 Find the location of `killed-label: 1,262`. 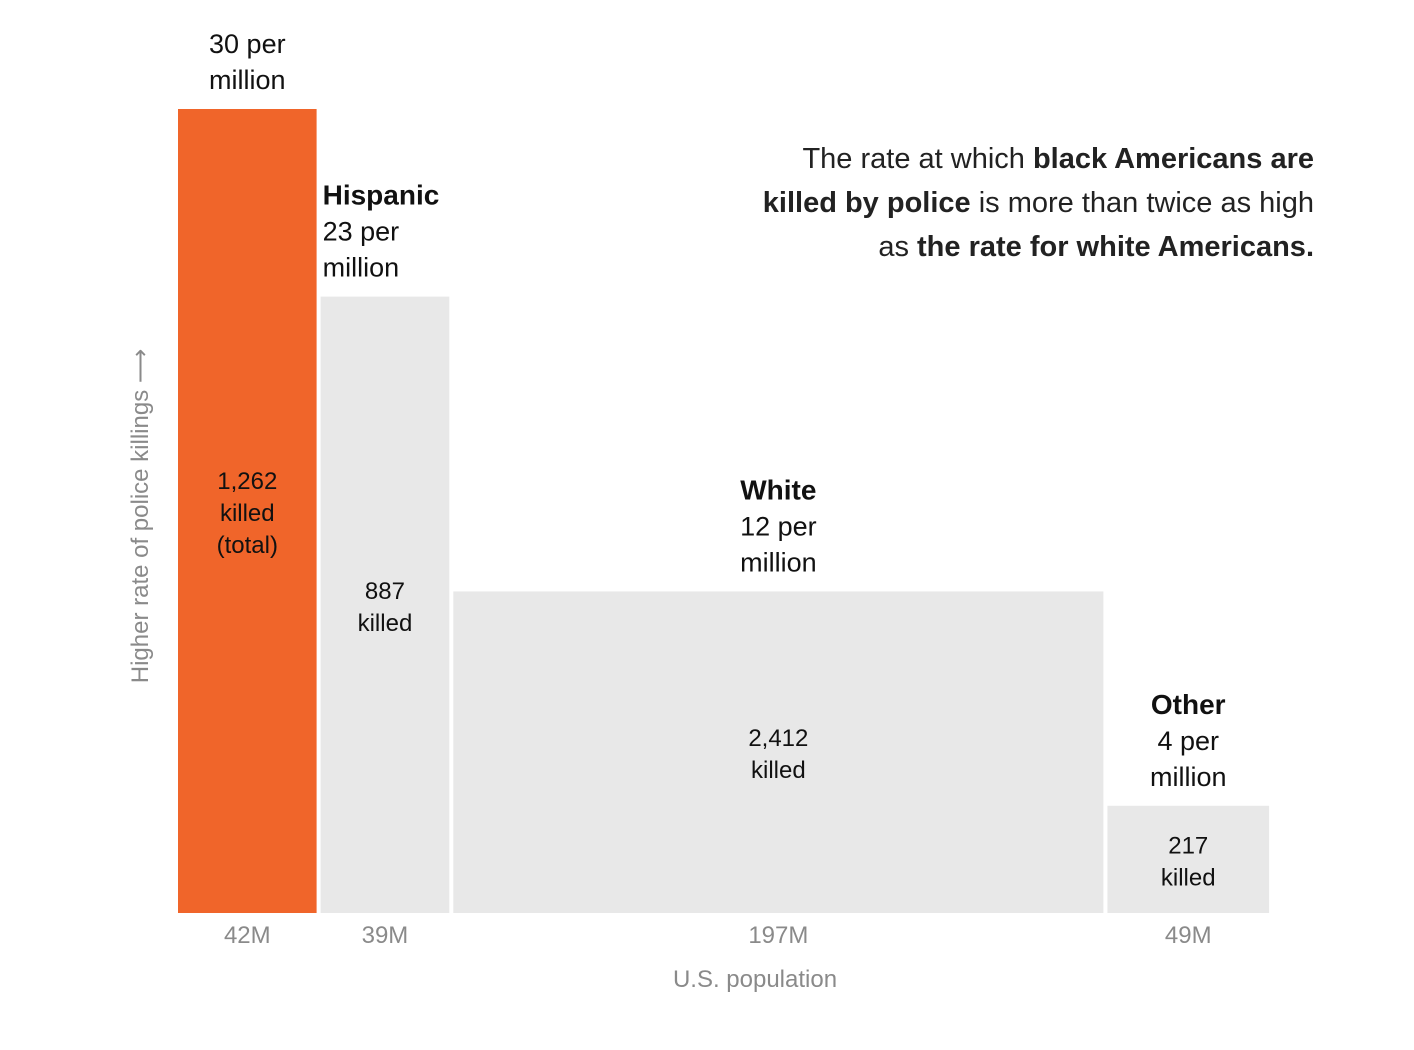

killed-label: 1,262 is located at coordinates (247, 481).